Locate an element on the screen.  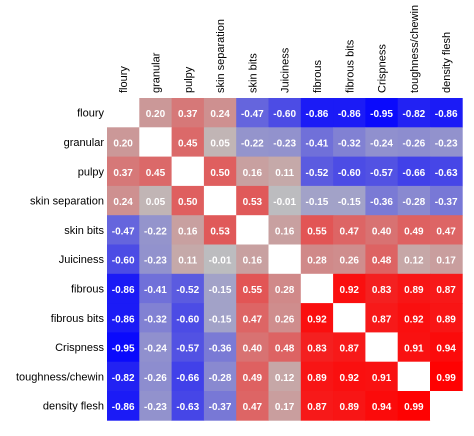
cell-value-label: 0.50 is located at coordinates (188, 202).